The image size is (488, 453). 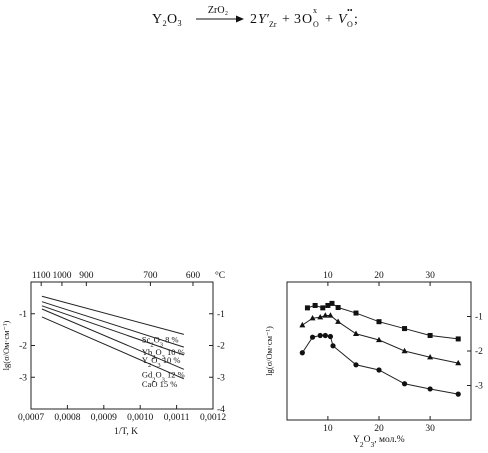 I want to click on top-x-tick-label: 600, so click(x=193, y=276).